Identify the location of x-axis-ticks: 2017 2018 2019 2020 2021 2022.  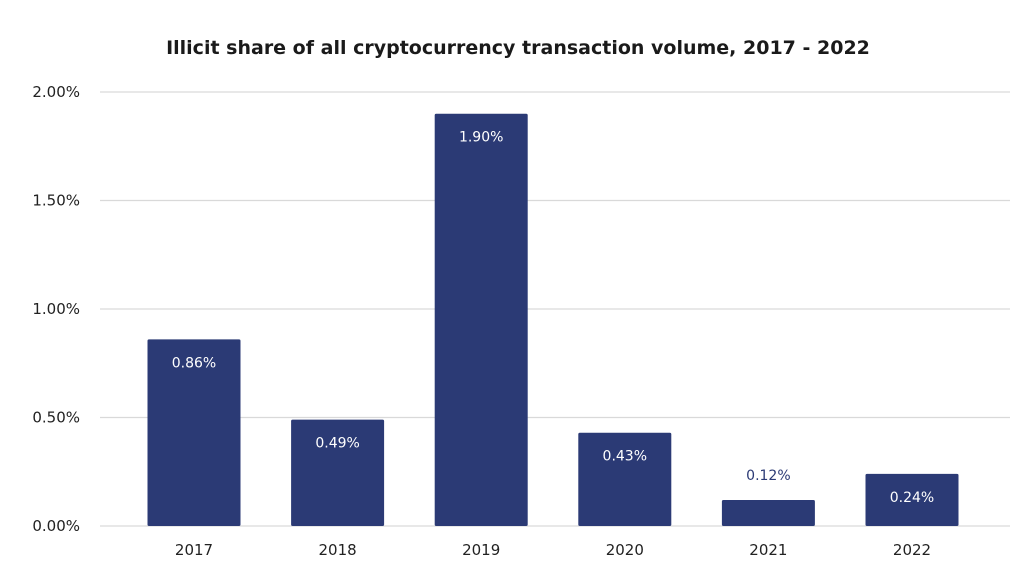
(553, 550).